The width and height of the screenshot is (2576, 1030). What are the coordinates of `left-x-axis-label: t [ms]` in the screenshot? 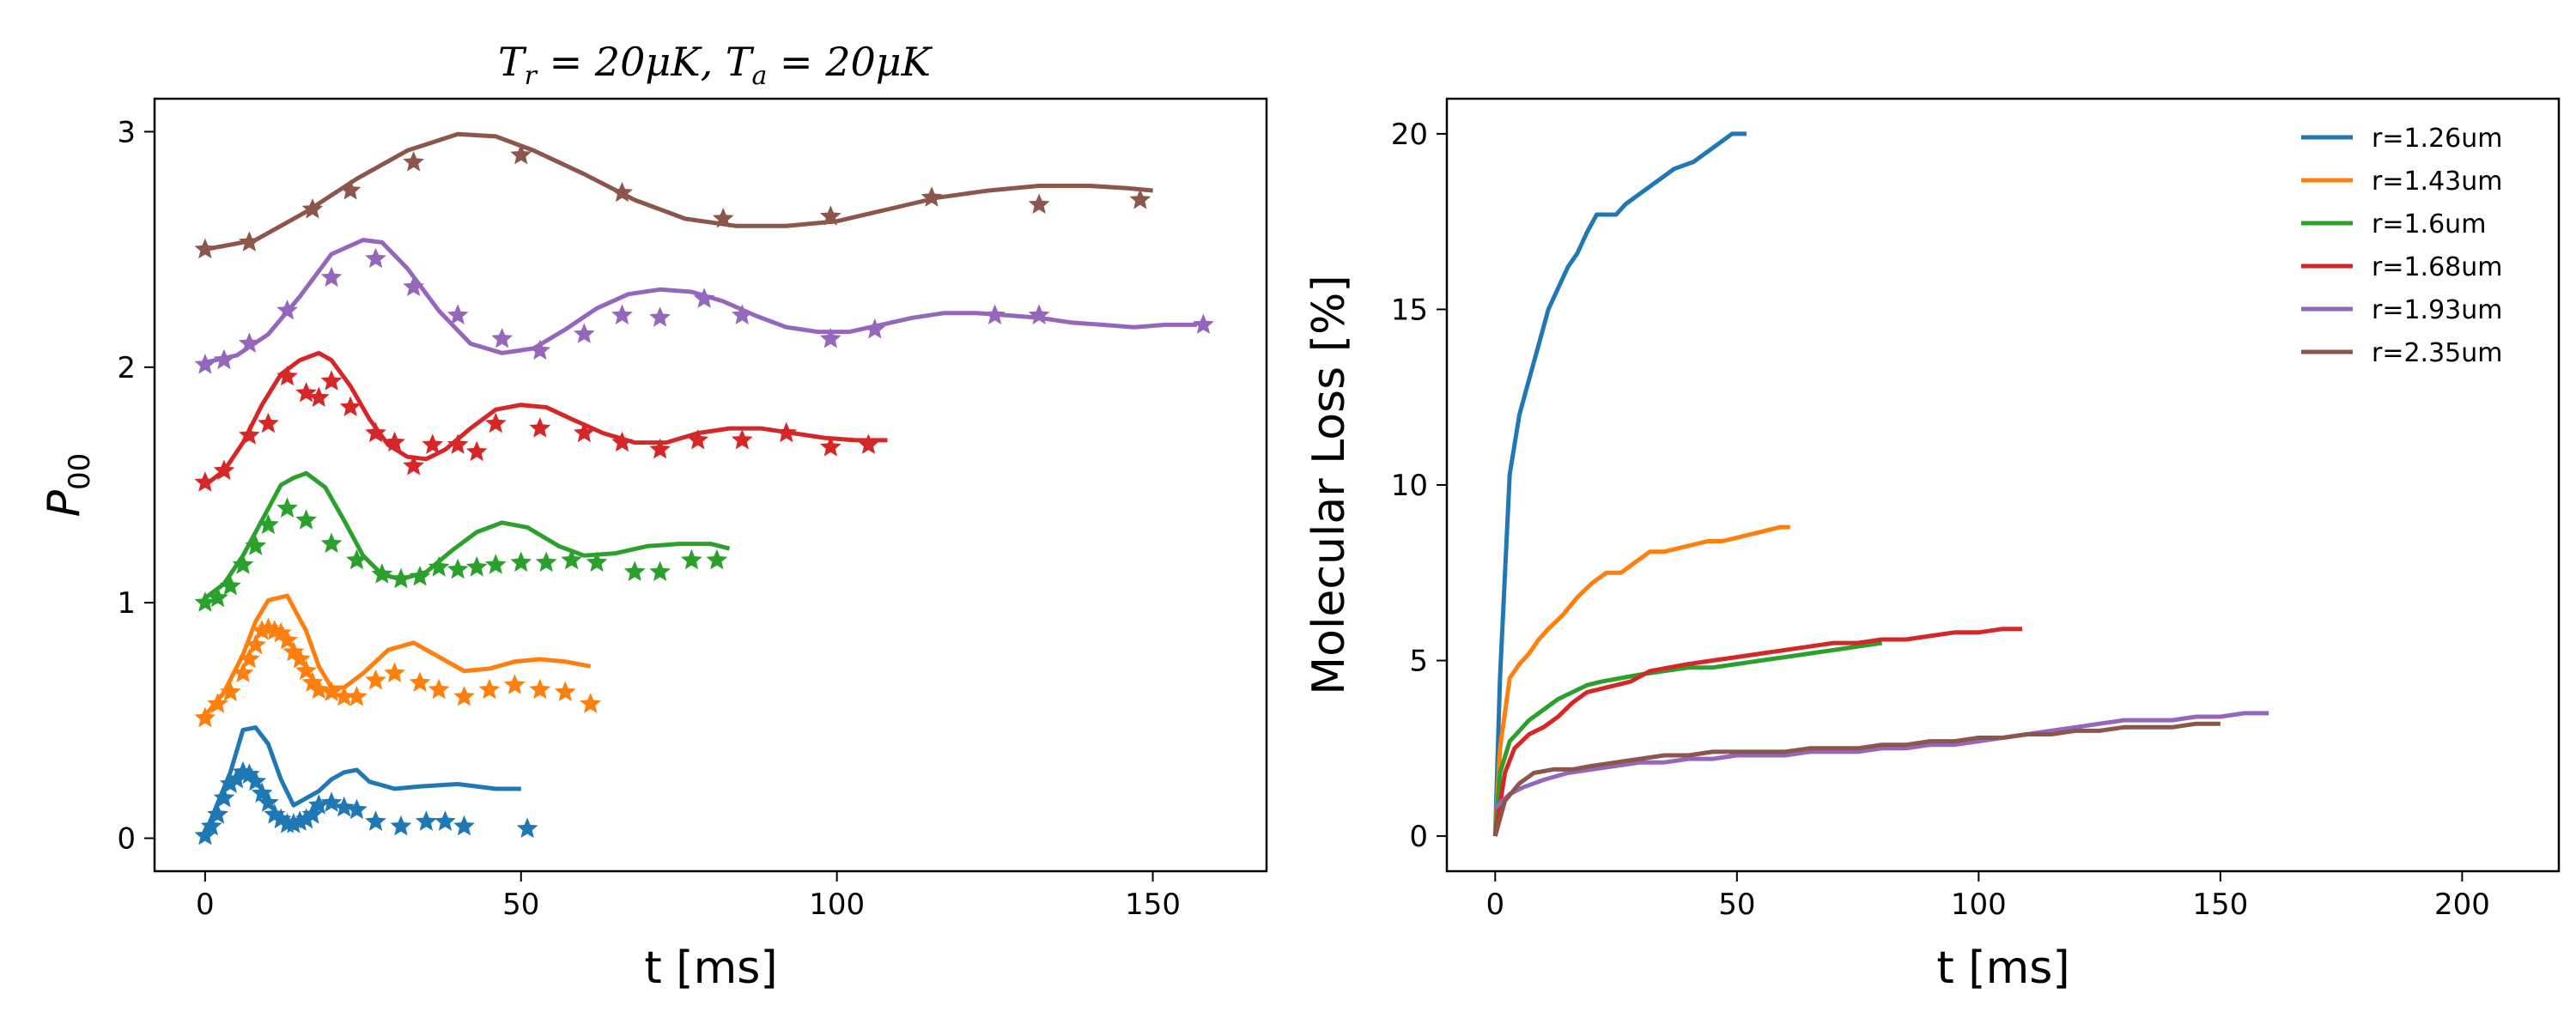 It's located at (711, 968).